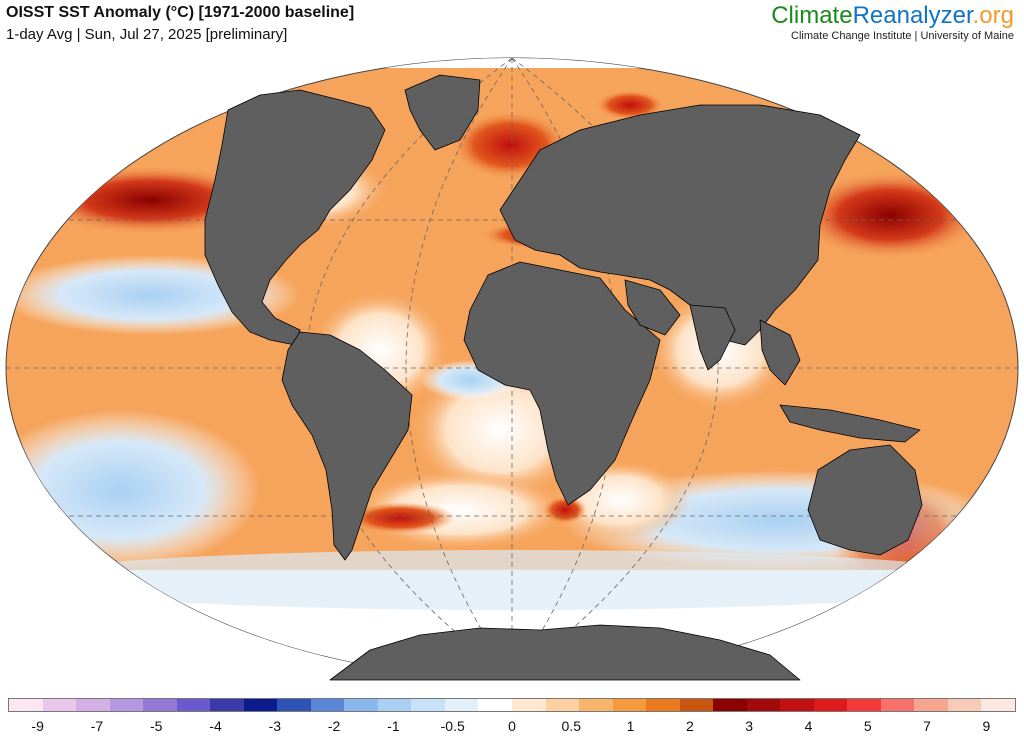 The height and width of the screenshot is (739, 1024). Describe the element at coordinates (452, 726) in the screenshot. I see `colorbar-tick-label: -0.5` at that location.